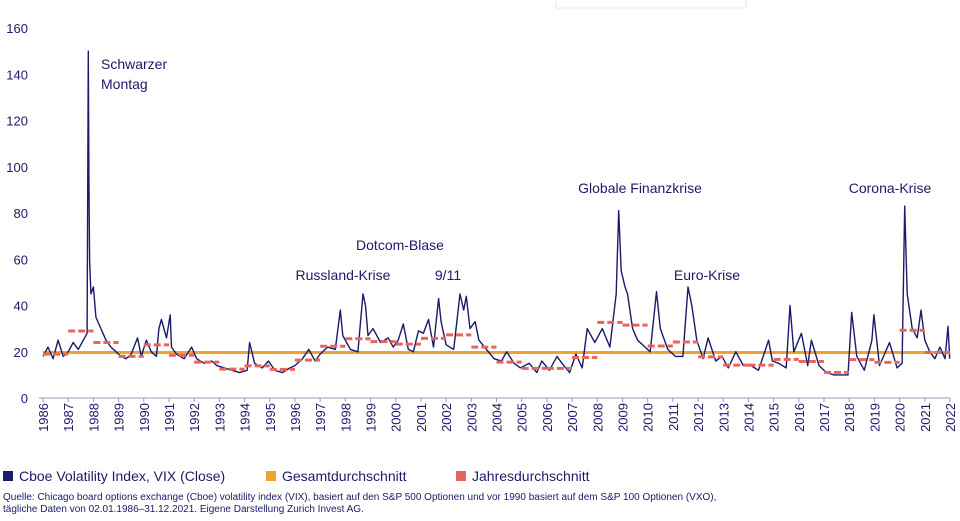  Describe the element at coordinates (849, 417) in the screenshot. I see `x-tick-label: 2018` at that location.